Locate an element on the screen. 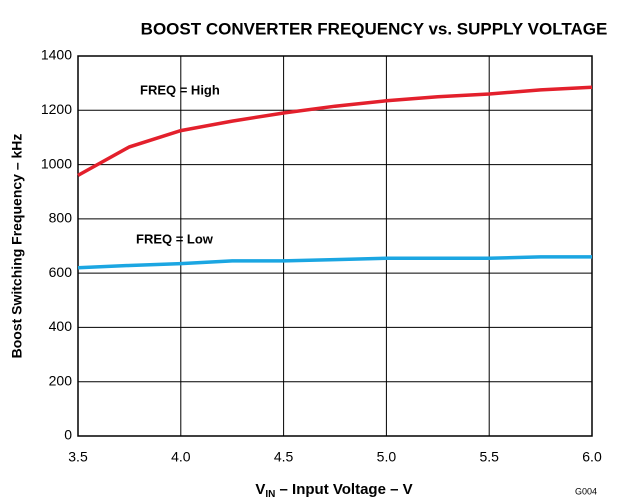 The width and height of the screenshot is (634, 502). y-tick-label: 600 is located at coordinates (61, 272).